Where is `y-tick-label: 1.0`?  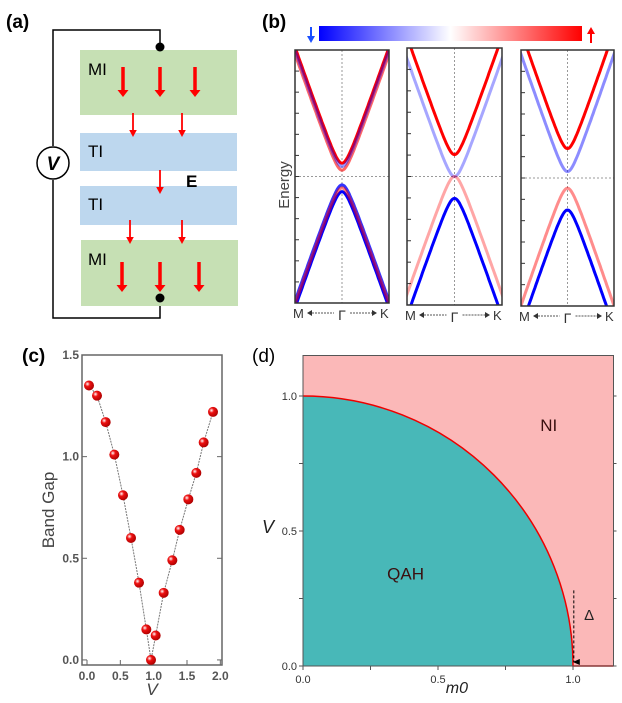
y-tick-label: 1.0 is located at coordinates (70, 457).